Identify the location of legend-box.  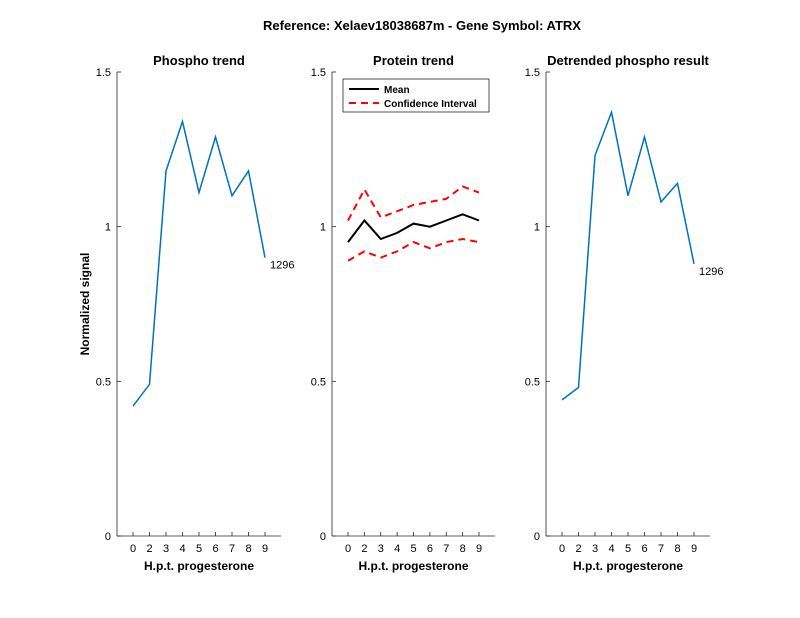
(416, 95).